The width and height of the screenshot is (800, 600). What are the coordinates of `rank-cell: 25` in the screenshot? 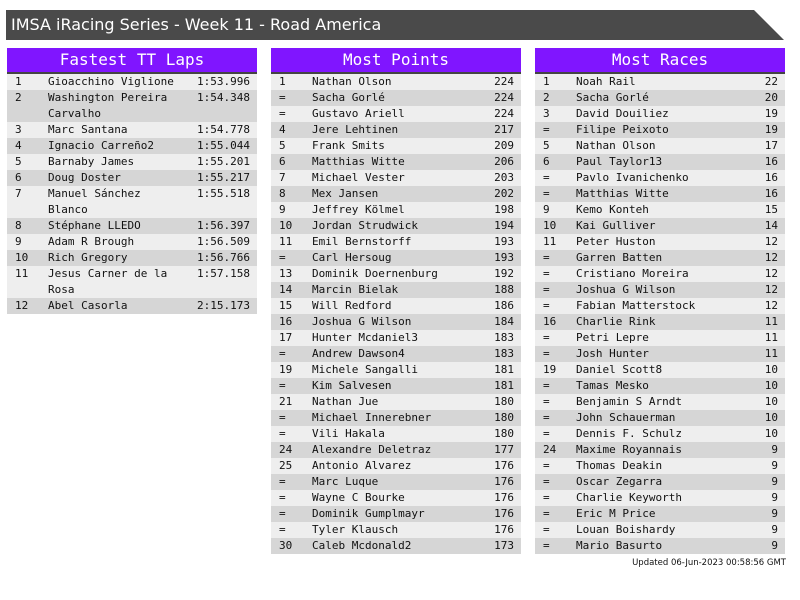 It's located at (286, 465).